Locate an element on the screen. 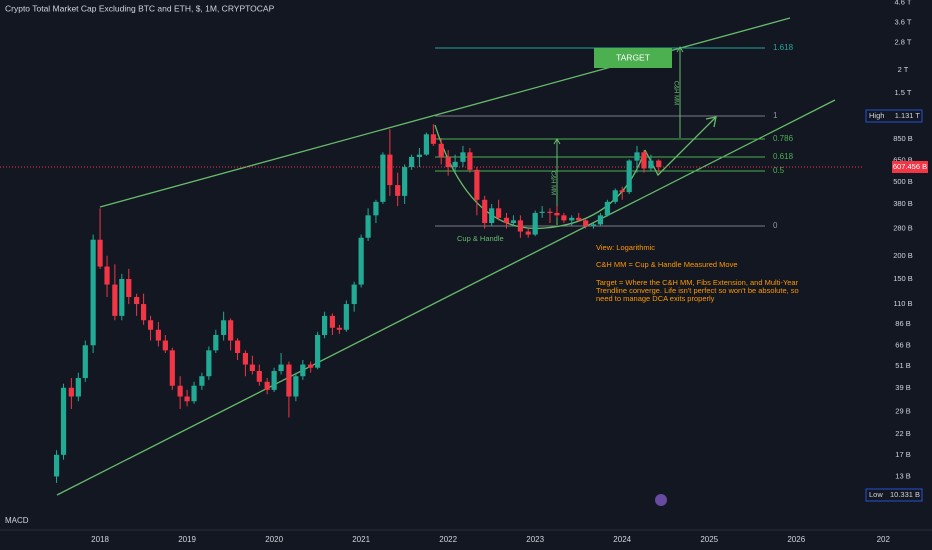 Image resolution: width=932 pixels, height=550 pixels. x-tick-label: 2018 is located at coordinates (100, 539).